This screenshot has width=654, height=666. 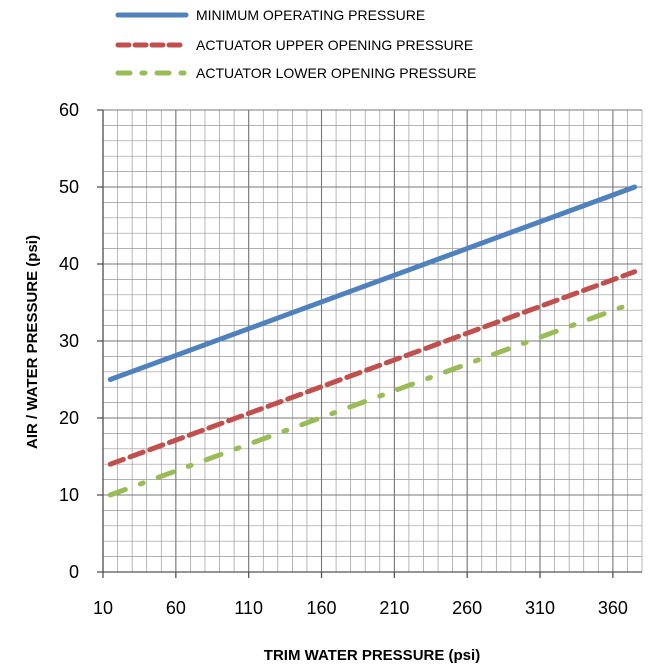 What do you see at coordinates (69, 187) in the screenshot?
I see `y-tick-label: 50` at bounding box center [69, 187].